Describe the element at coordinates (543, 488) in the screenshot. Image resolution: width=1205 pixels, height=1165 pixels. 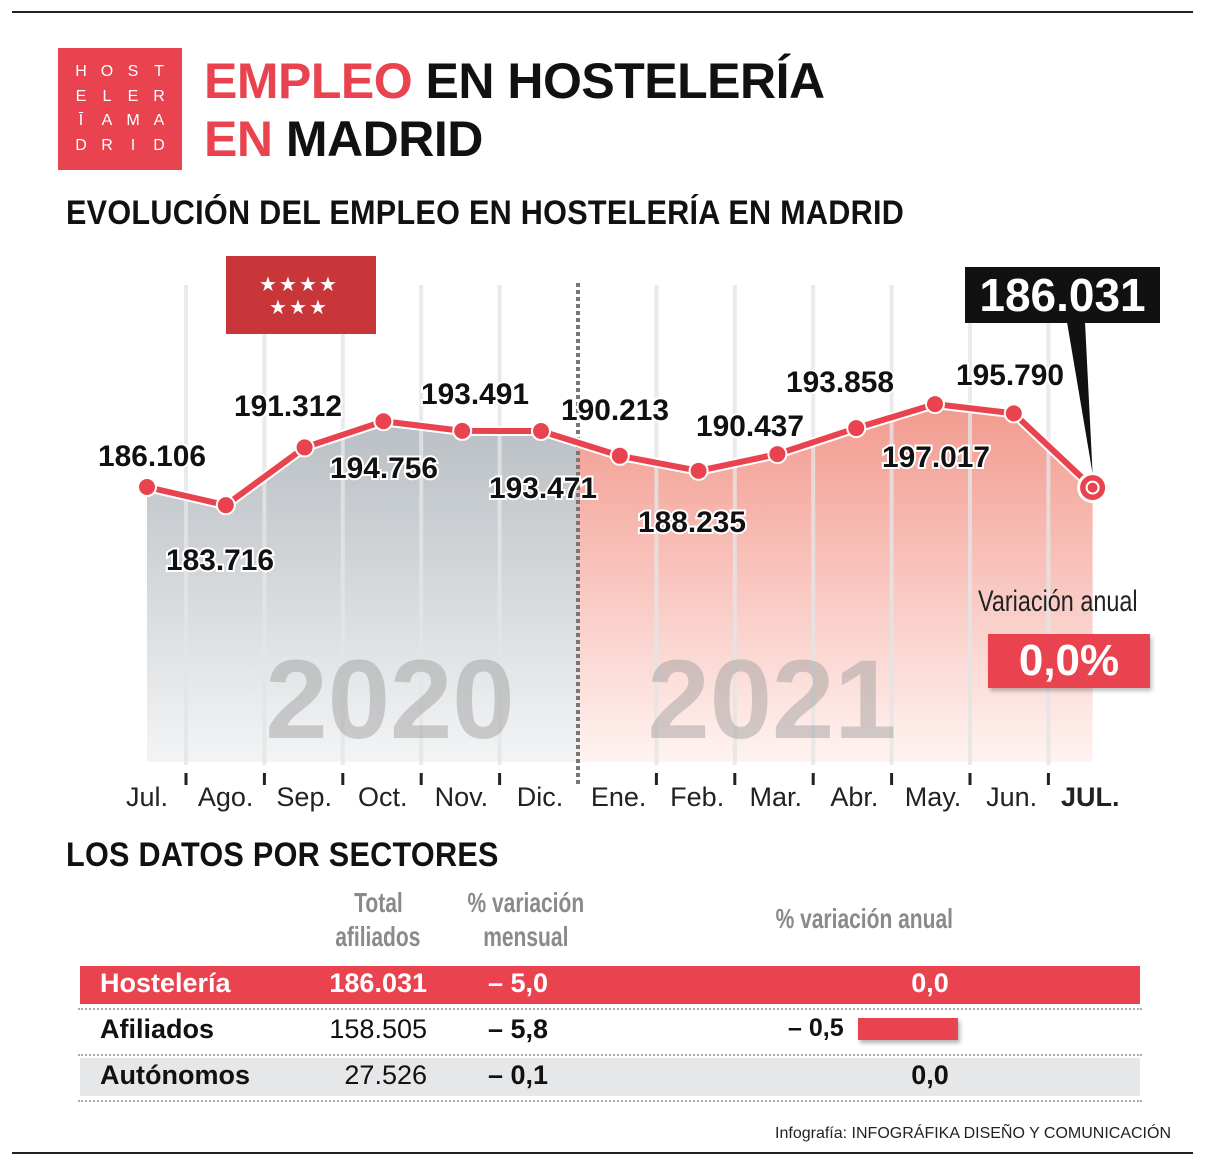
I see `data-label: 193.471` at that location.